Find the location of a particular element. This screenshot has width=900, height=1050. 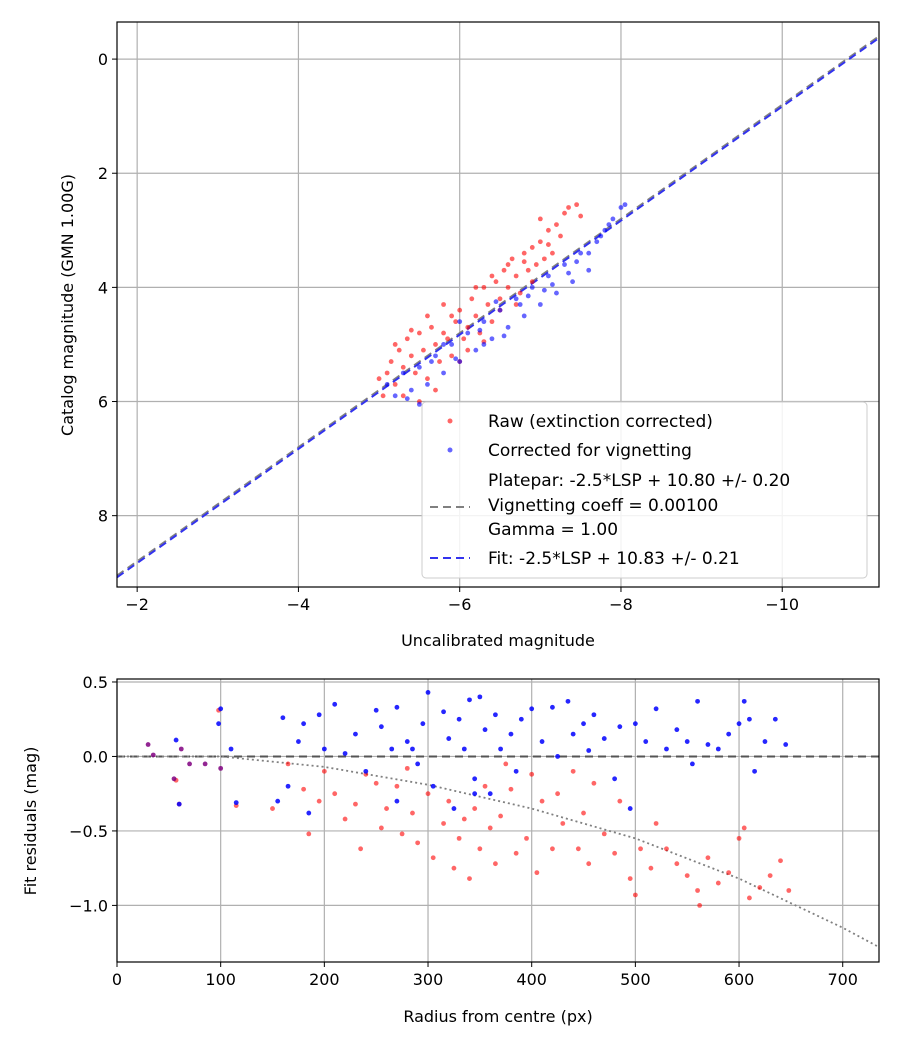

residuals-x-tick-label: 200 is located at coordinates (324, 979).